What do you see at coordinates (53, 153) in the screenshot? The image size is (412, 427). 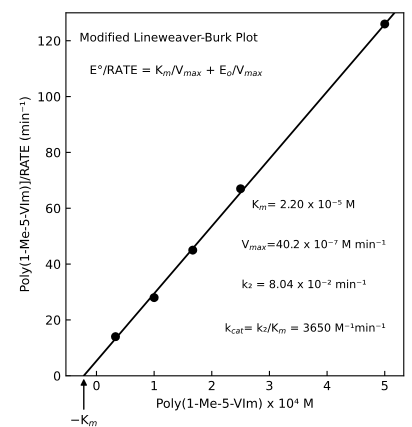 I see `y-tick-label: 80` at bounding box center [53, 153].